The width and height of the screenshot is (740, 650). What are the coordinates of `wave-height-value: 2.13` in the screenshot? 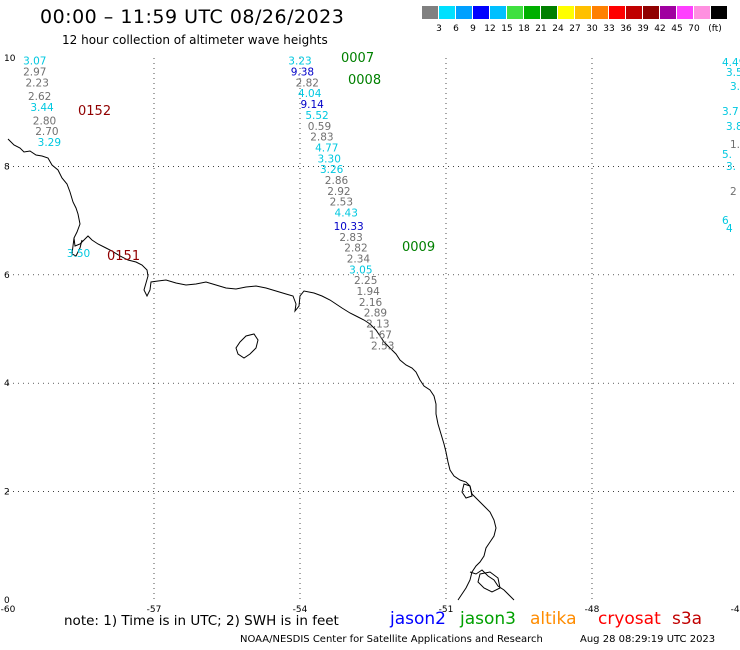 It's located at (377, 325).